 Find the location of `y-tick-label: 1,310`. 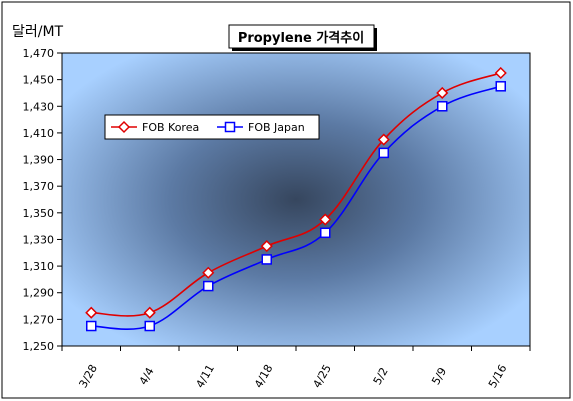

y-tick-label: 1,310 is located at coordinates (39, 266).